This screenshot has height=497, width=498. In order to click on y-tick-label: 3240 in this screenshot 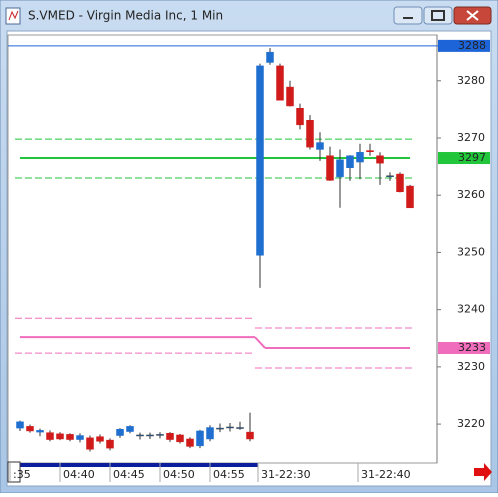, I will do `click(471, 309)`.